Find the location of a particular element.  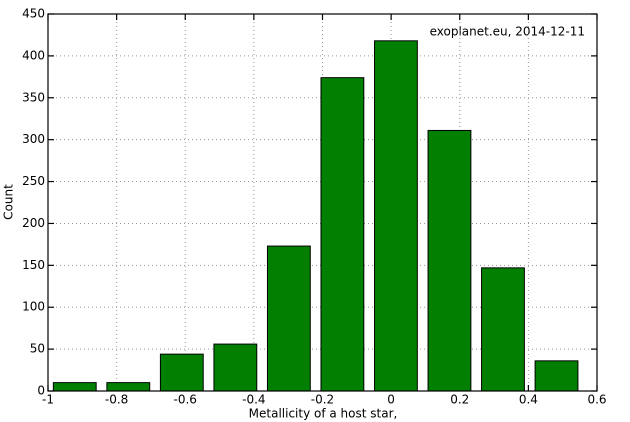

y-tick-label: 50 is located at coordinates (37, 349).